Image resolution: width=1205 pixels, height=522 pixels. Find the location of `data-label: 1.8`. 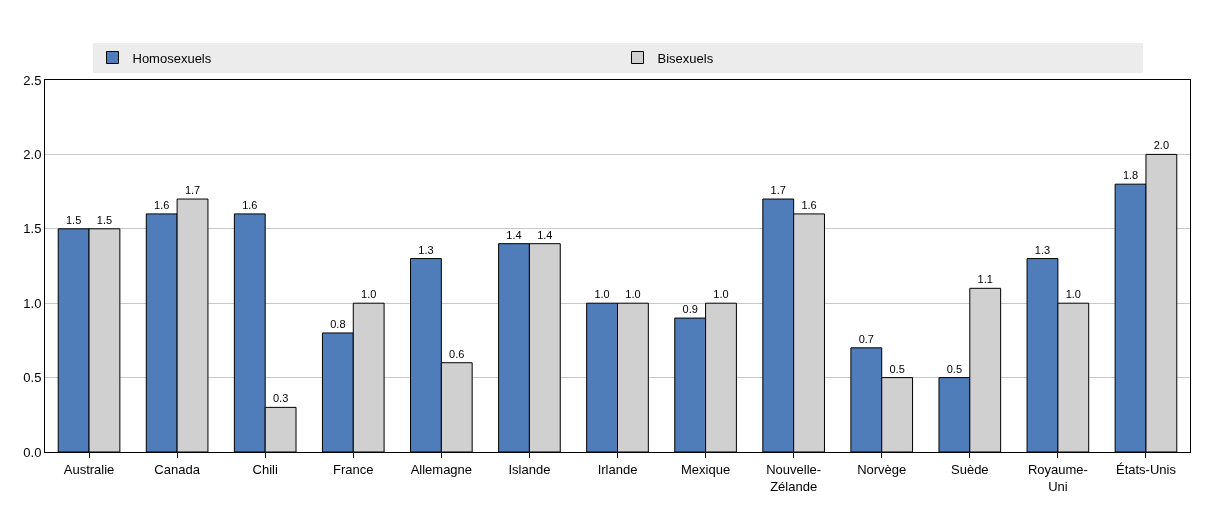

data-label: 1.8 is located at coordinates (1130, 175).